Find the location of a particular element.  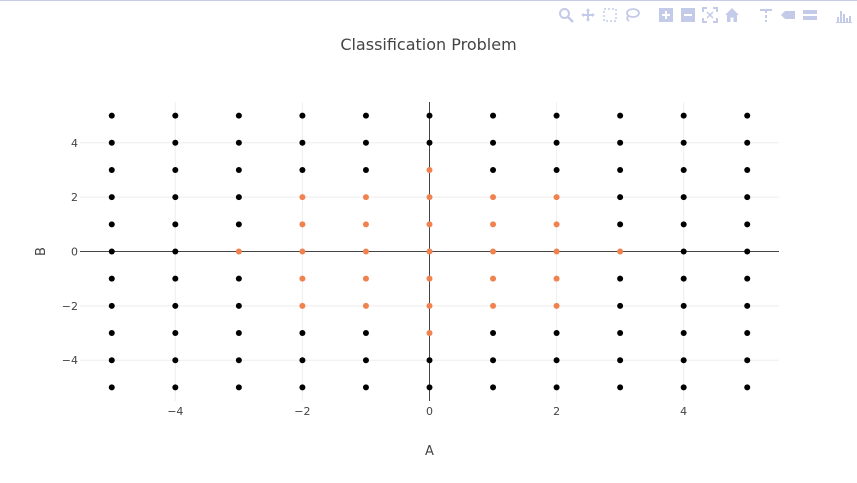

x-tick-label: −2 is located at coordinates (302, 411).